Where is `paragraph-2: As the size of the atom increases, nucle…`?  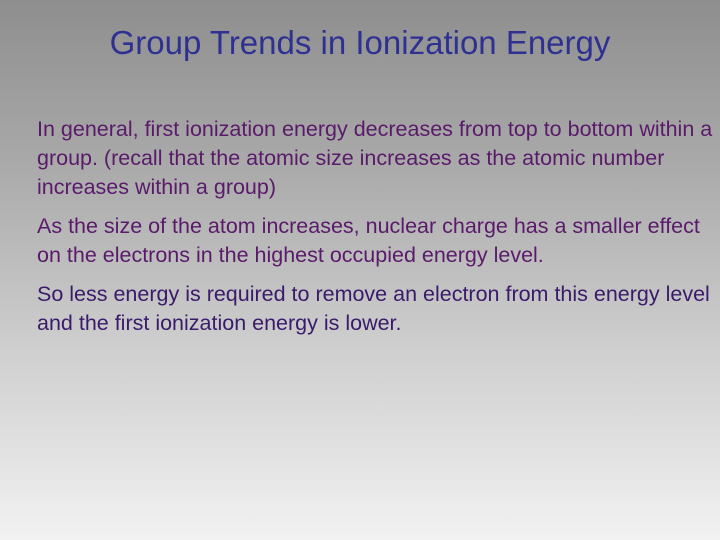 paragraph-2: As the size of the atom increases, nucle… is located at coordinates (368, 240).